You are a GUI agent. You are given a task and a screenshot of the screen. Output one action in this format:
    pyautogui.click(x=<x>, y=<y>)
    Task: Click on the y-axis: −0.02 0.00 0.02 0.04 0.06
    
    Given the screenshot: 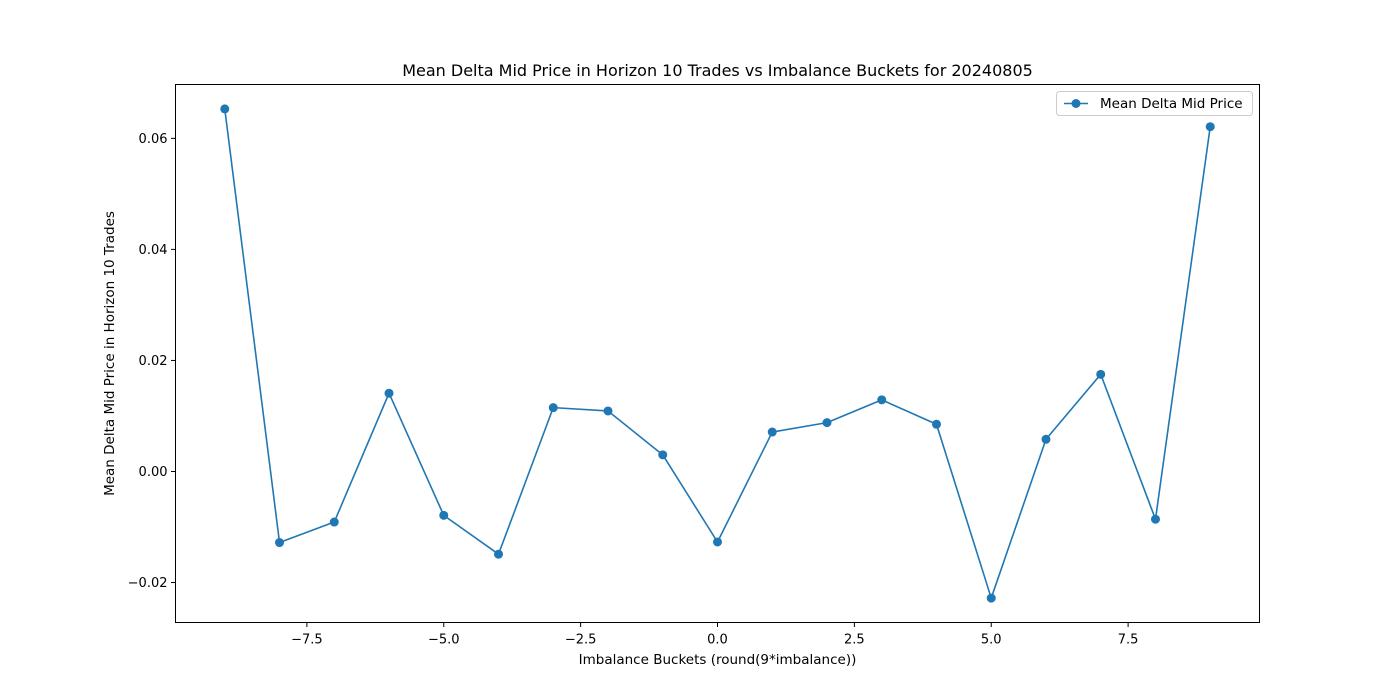 What is the action you would take?
    pyautogui.click(x=152, y=361)
    